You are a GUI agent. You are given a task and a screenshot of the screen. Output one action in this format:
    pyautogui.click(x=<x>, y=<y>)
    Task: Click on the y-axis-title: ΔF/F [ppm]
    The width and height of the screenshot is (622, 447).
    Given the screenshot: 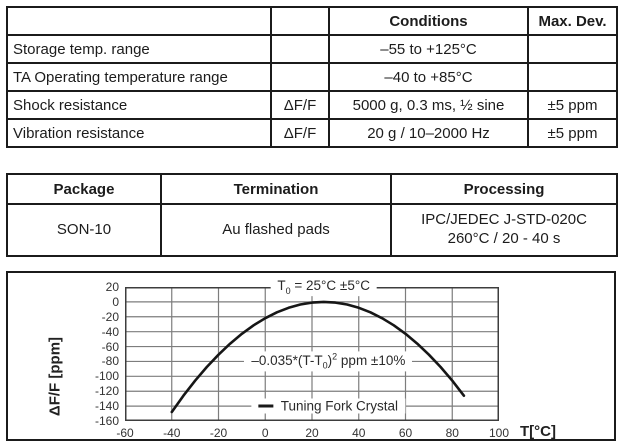 What is the action you would take?
    pyautogui.click(x=55, y=376)
    